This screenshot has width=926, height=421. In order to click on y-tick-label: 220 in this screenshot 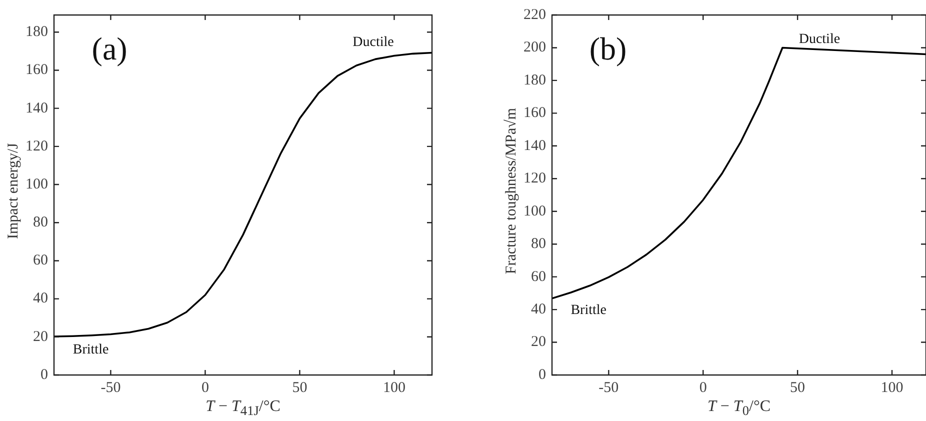, I will do `click(535, 14)`.